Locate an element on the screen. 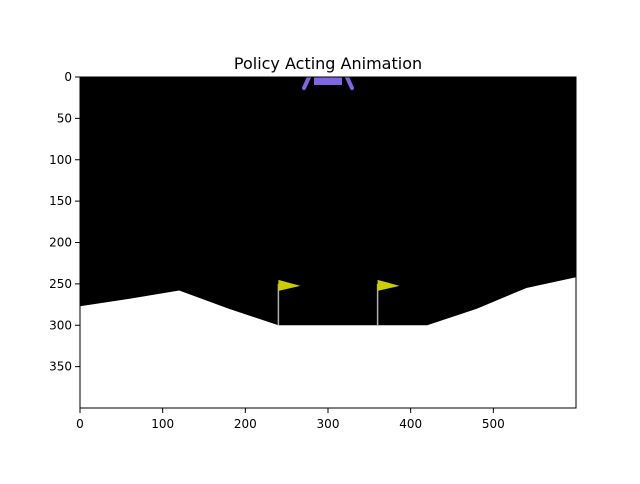  y-tick-label: 50 is located at coordinates (64, 118).